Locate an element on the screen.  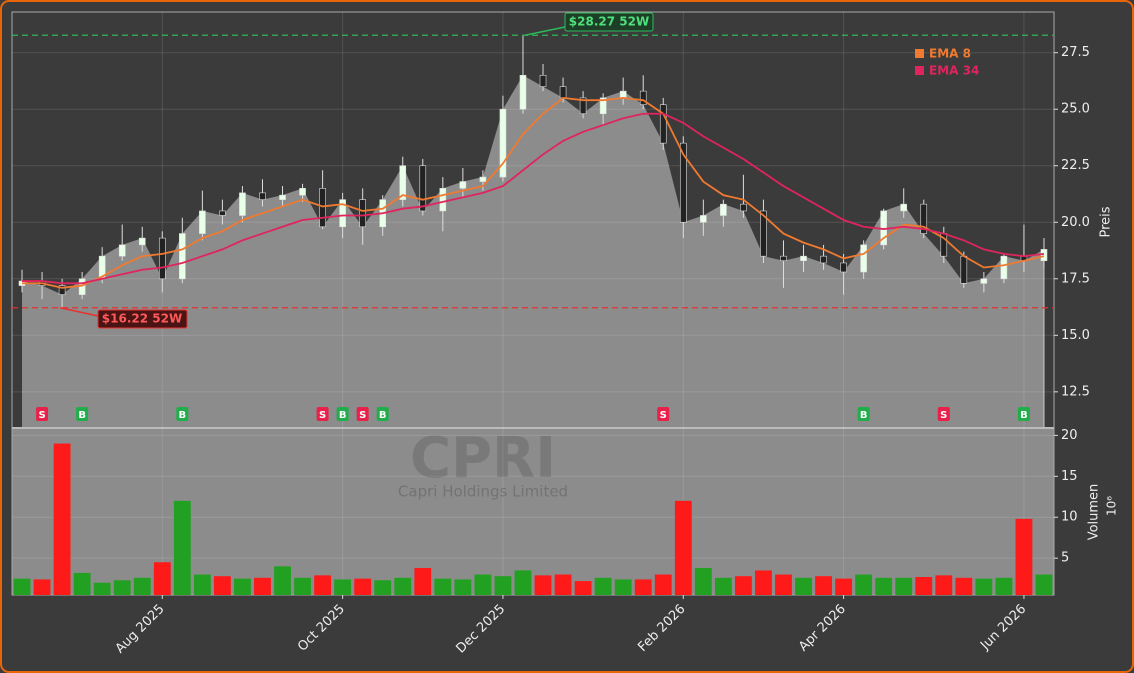
watermark-ticker: CPRI is located at coordinates (483, 458).